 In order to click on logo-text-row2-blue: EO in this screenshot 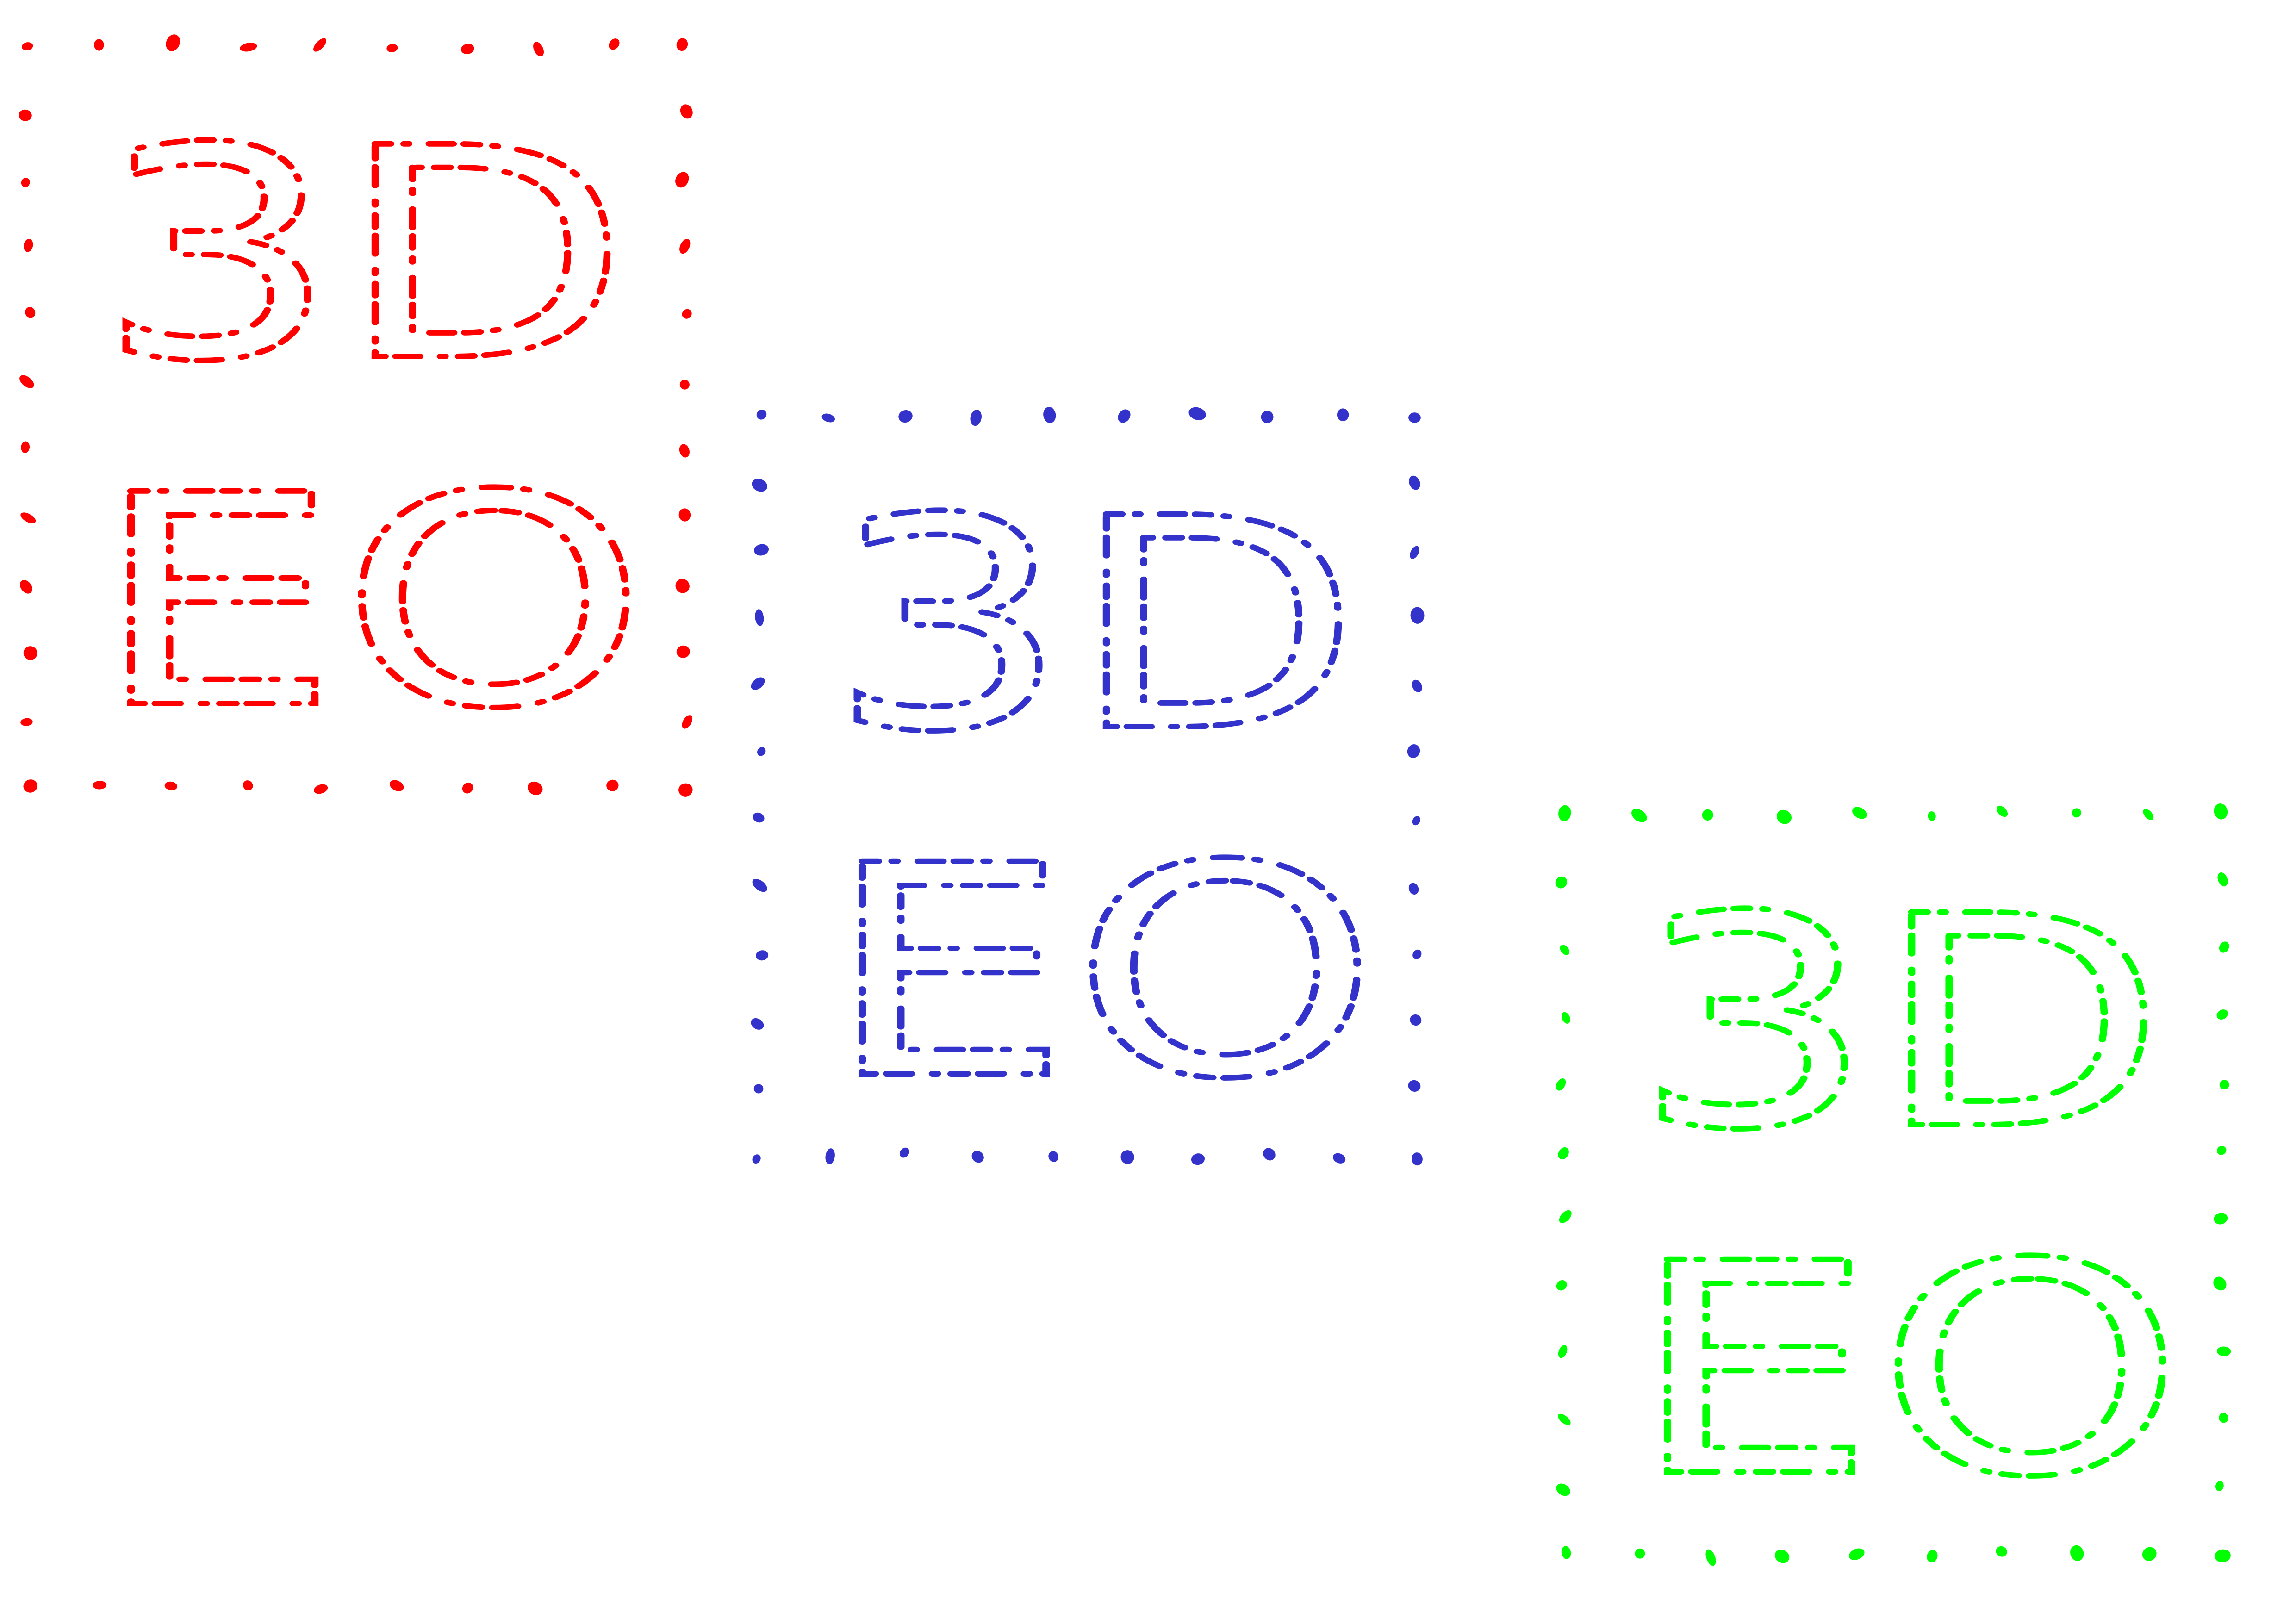, I will do `click(1101, 973)`.